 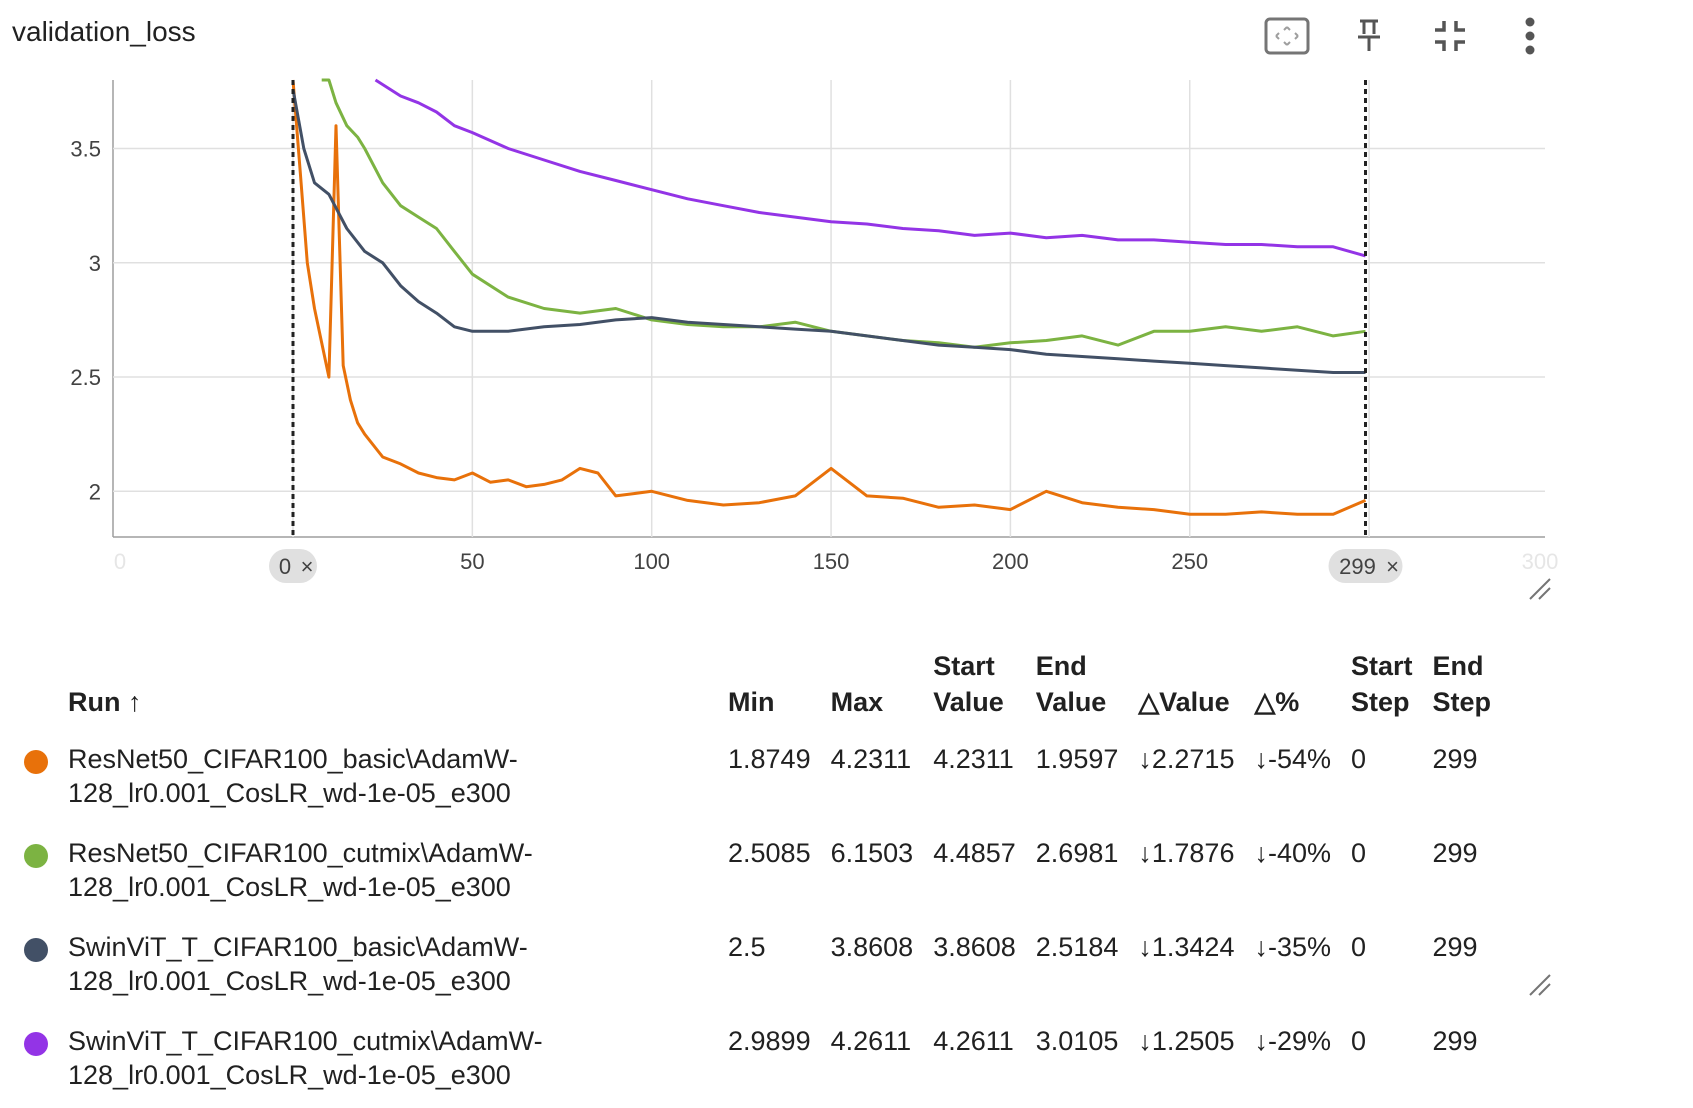 I want to click on x-tick-label: 150, so click(x=831, y=561).